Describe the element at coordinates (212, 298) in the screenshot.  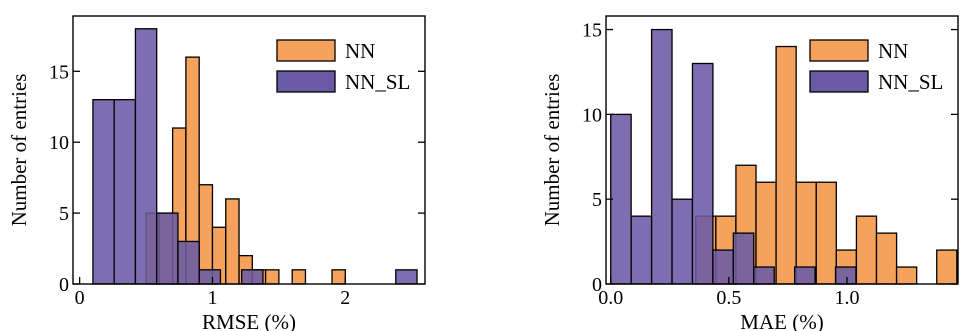
I see `x-tick-label: 1` at that location.